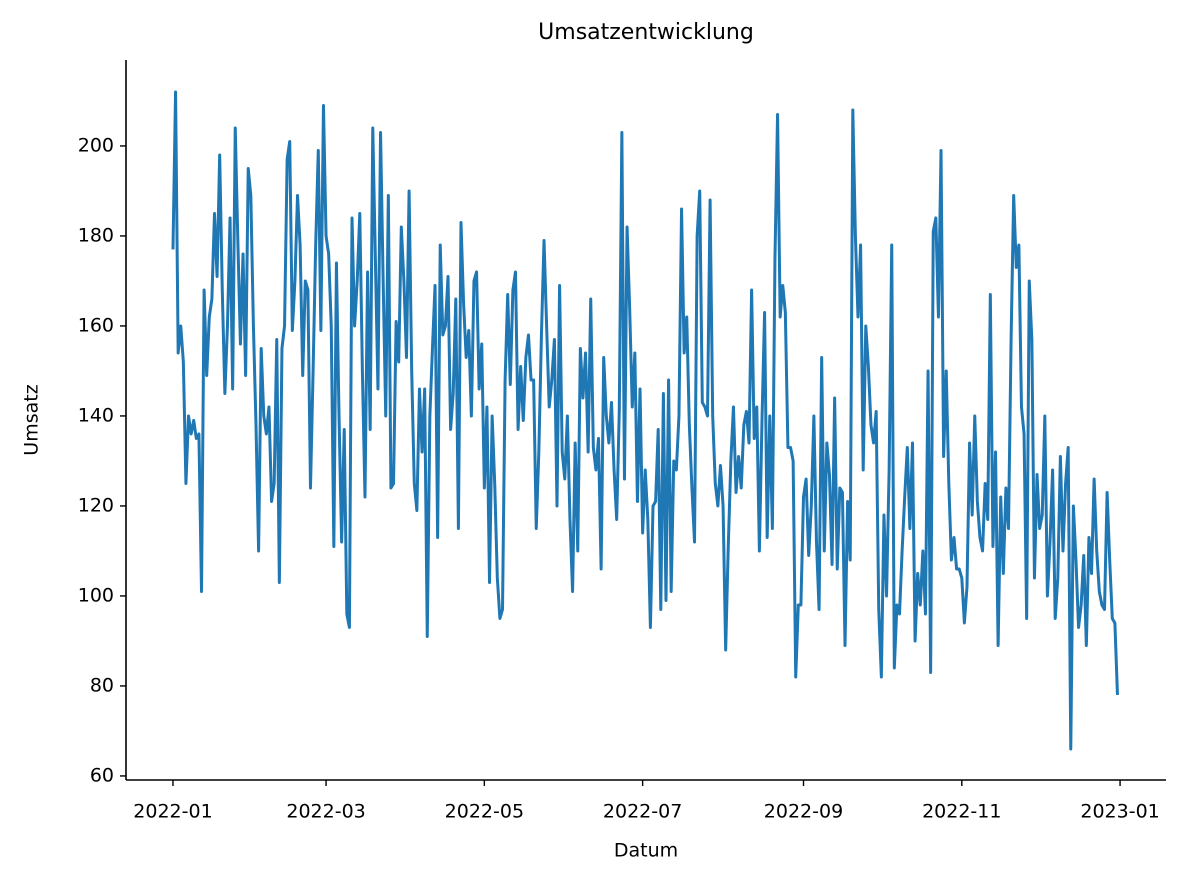 This screenshot has height=884, width=1197. Describe the element at coordinates (96, 325) in the screenshot. I see `y-tick-label: 160` at that location.